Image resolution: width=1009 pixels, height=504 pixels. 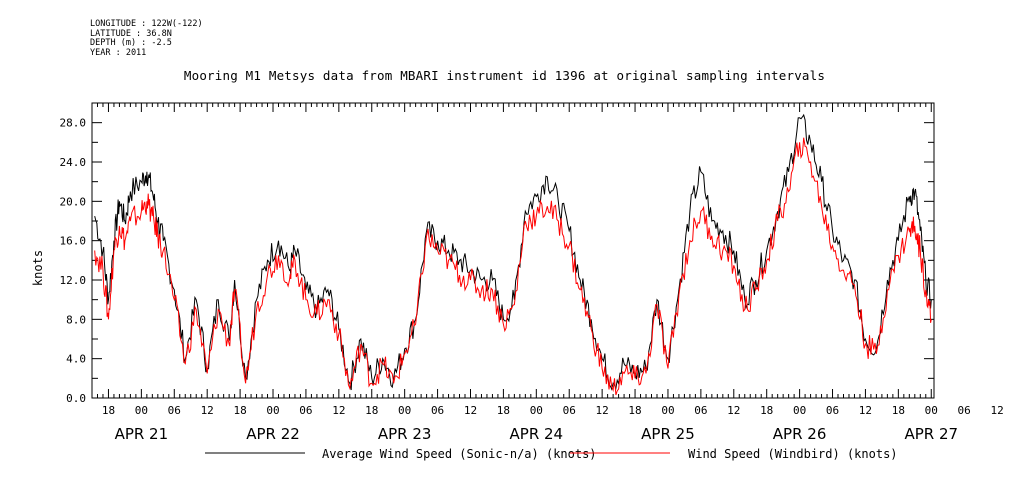 I want to click on x-date-label: APR 24, so click(x=537, y=434).